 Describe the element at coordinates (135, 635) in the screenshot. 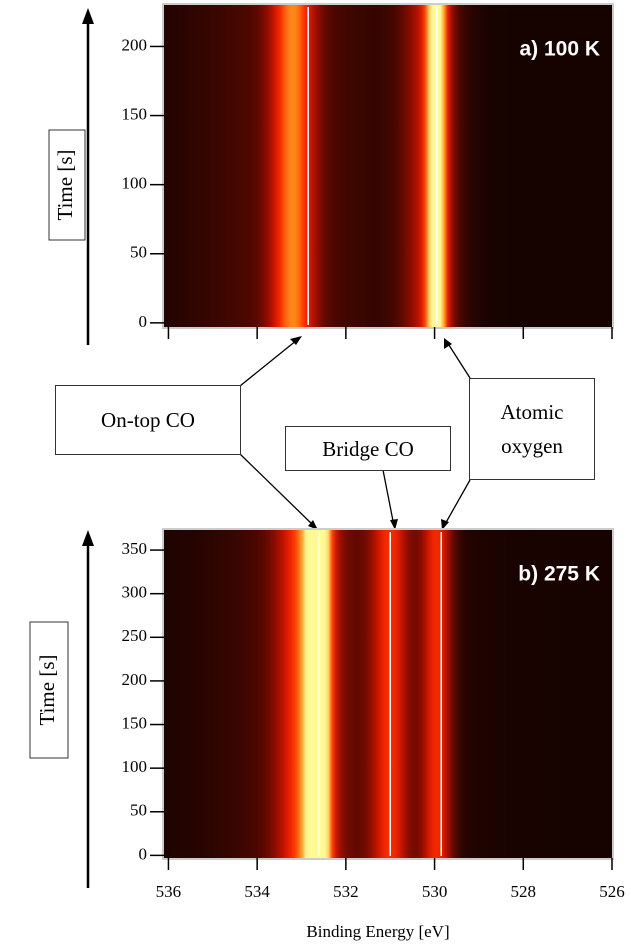

I see `y-tick-label: 250` at that location.